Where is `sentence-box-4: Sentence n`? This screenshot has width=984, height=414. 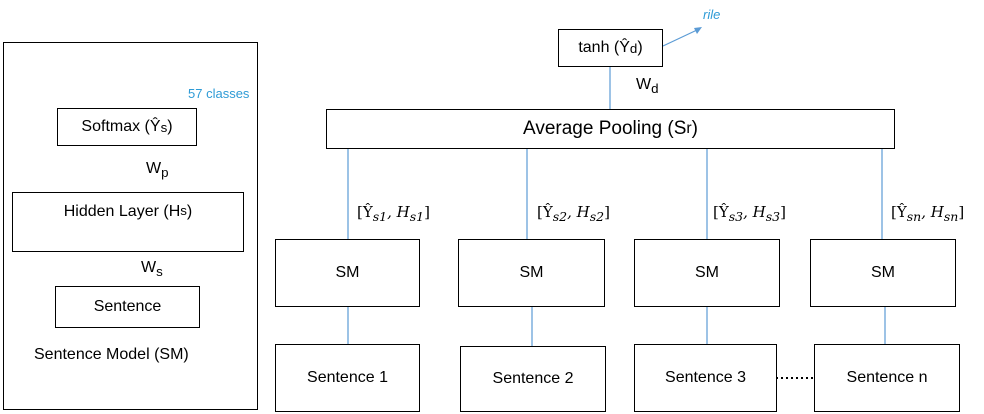
sentence-box-4: Sentence n is located at coordinates (887, 378).